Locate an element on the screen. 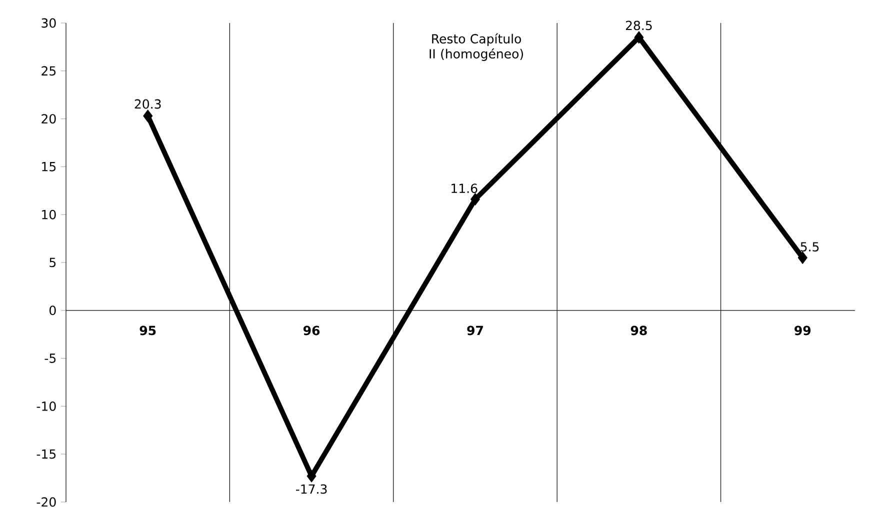 The image size is (873, 512). x-tick-label: 97 is located at coordinates (475, 331).